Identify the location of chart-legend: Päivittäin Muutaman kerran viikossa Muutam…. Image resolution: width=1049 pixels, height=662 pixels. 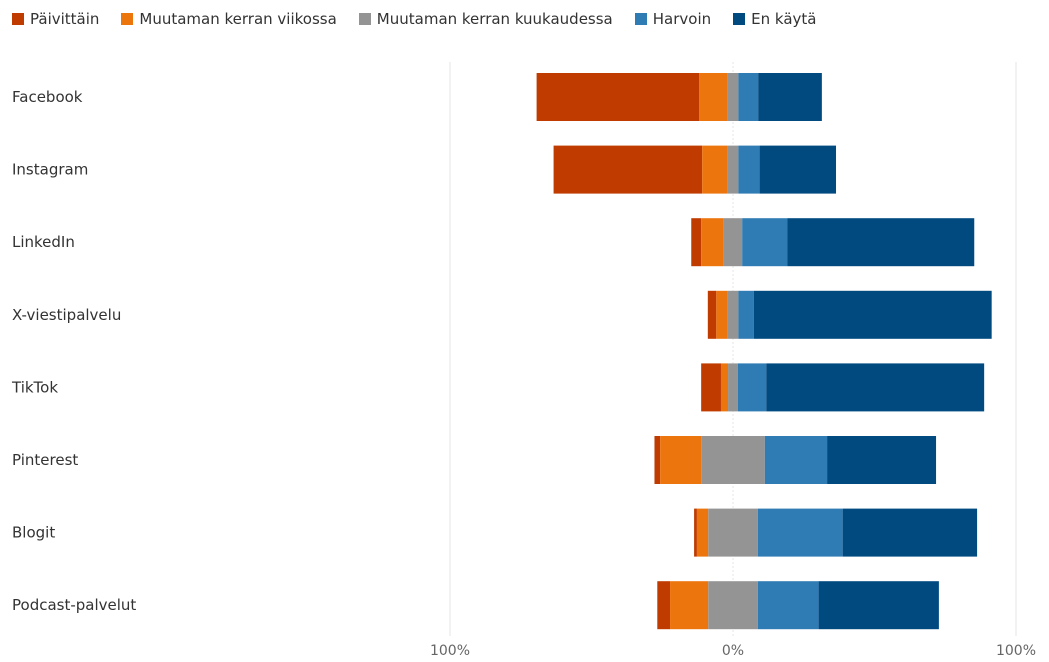
(425, 19).